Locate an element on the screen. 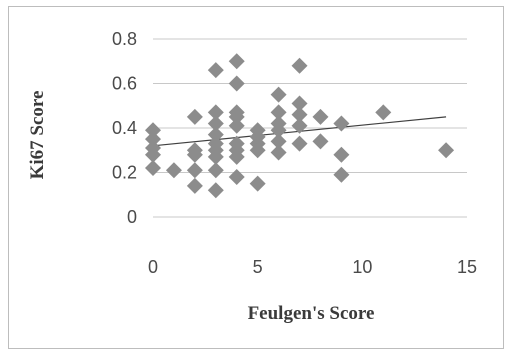 Image resolution: width=512 pixels, height=355 pixels. x-axis-title: Feulgen's Score is located at coordinates (311, 313).